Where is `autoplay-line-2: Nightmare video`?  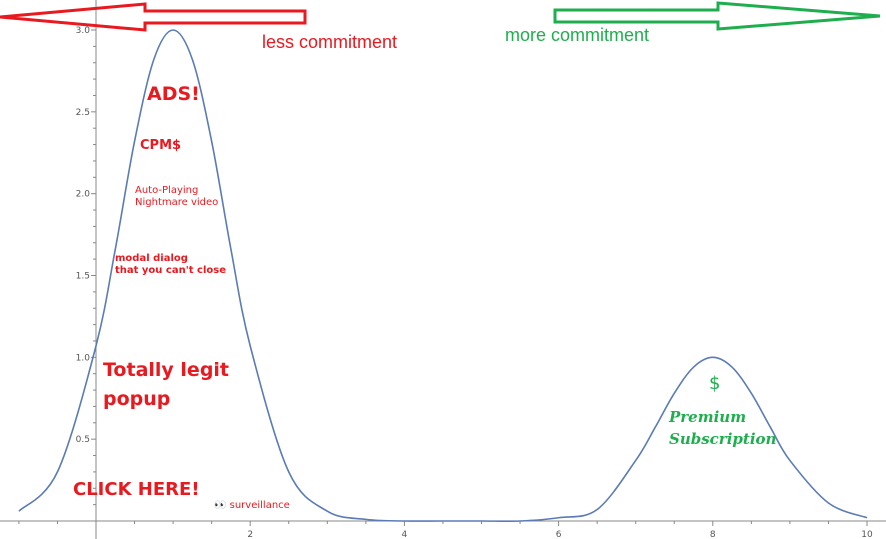
autoplay-line-2: Nightmare video is located at coordinates (177, 202).